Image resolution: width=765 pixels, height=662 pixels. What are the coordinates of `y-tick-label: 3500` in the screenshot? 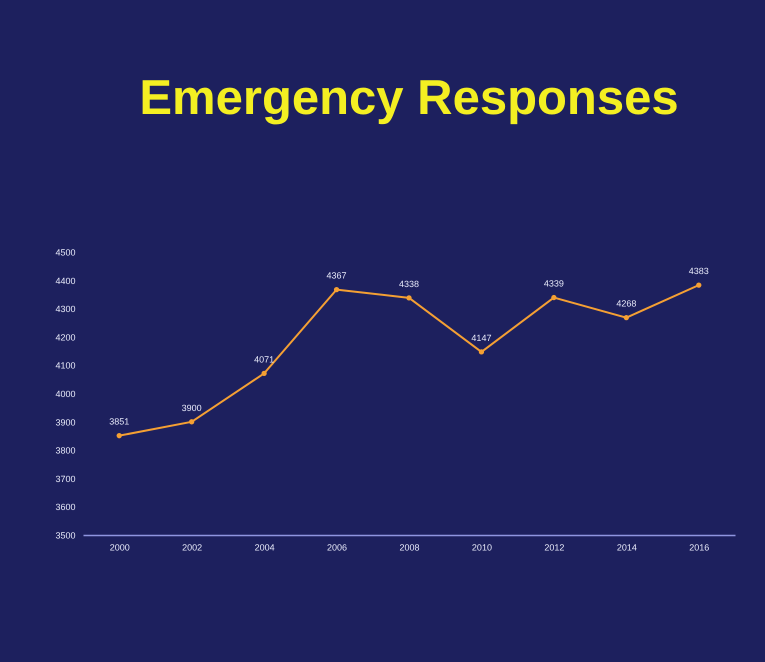 It's located at (65, 535).